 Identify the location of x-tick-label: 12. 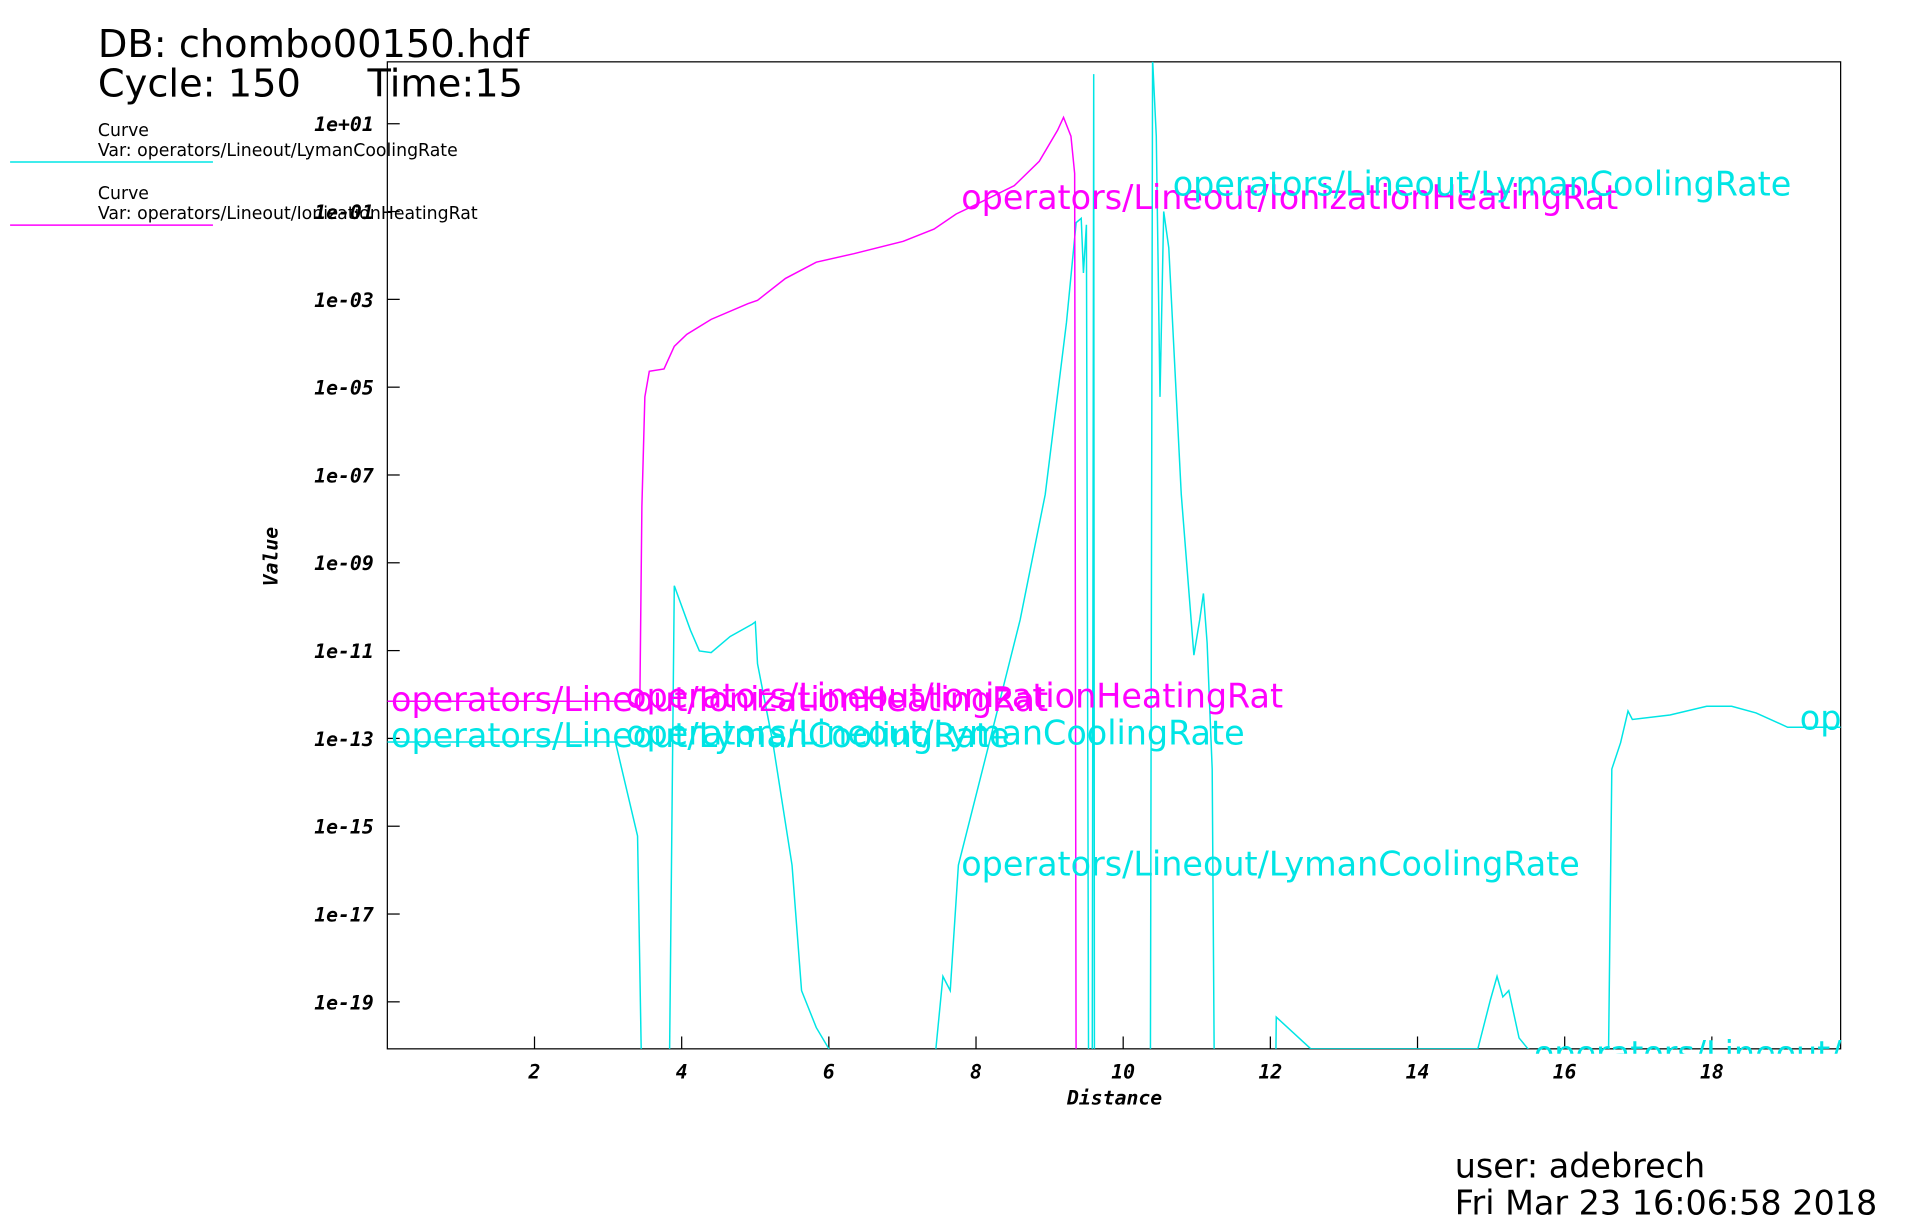
(1270, 1072).